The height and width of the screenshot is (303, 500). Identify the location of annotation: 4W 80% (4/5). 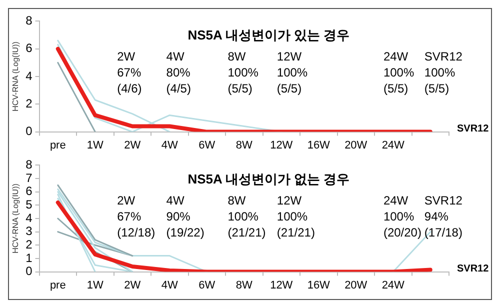
(178, 73).